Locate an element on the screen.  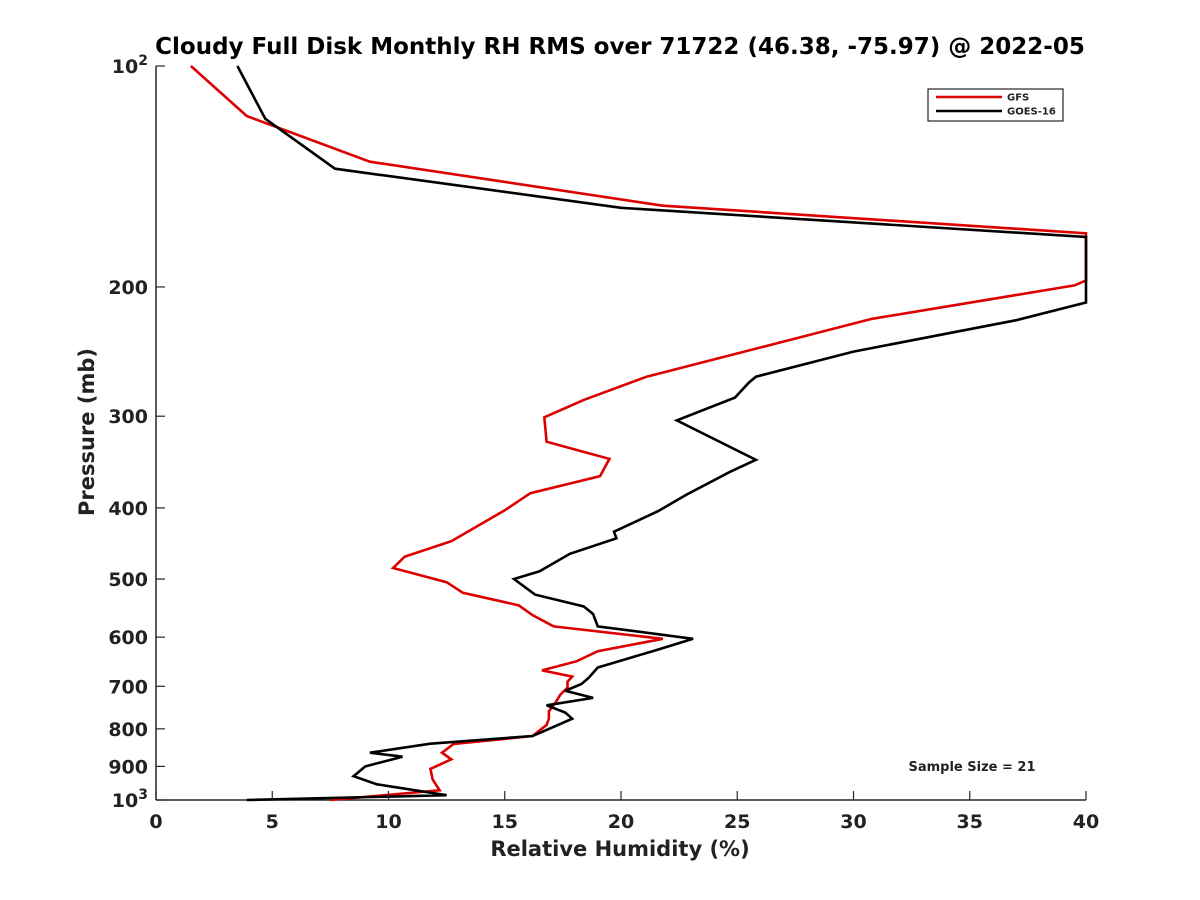
x-tick-label: 30 is located at coordinates (853, 822).